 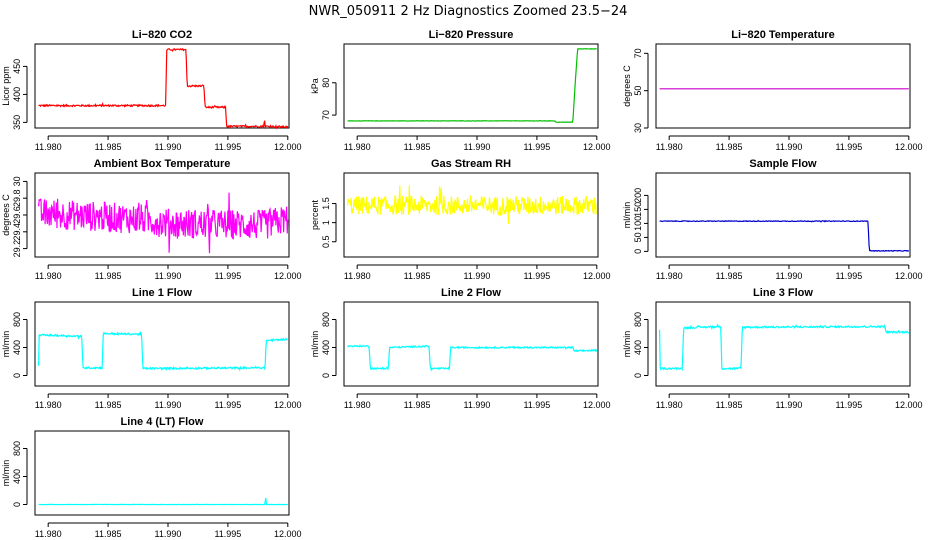 What do you see at coordinates (326, 203) in the screenshot?
I see `y-tick-label: 1.5` at bounding box center [326, 203].